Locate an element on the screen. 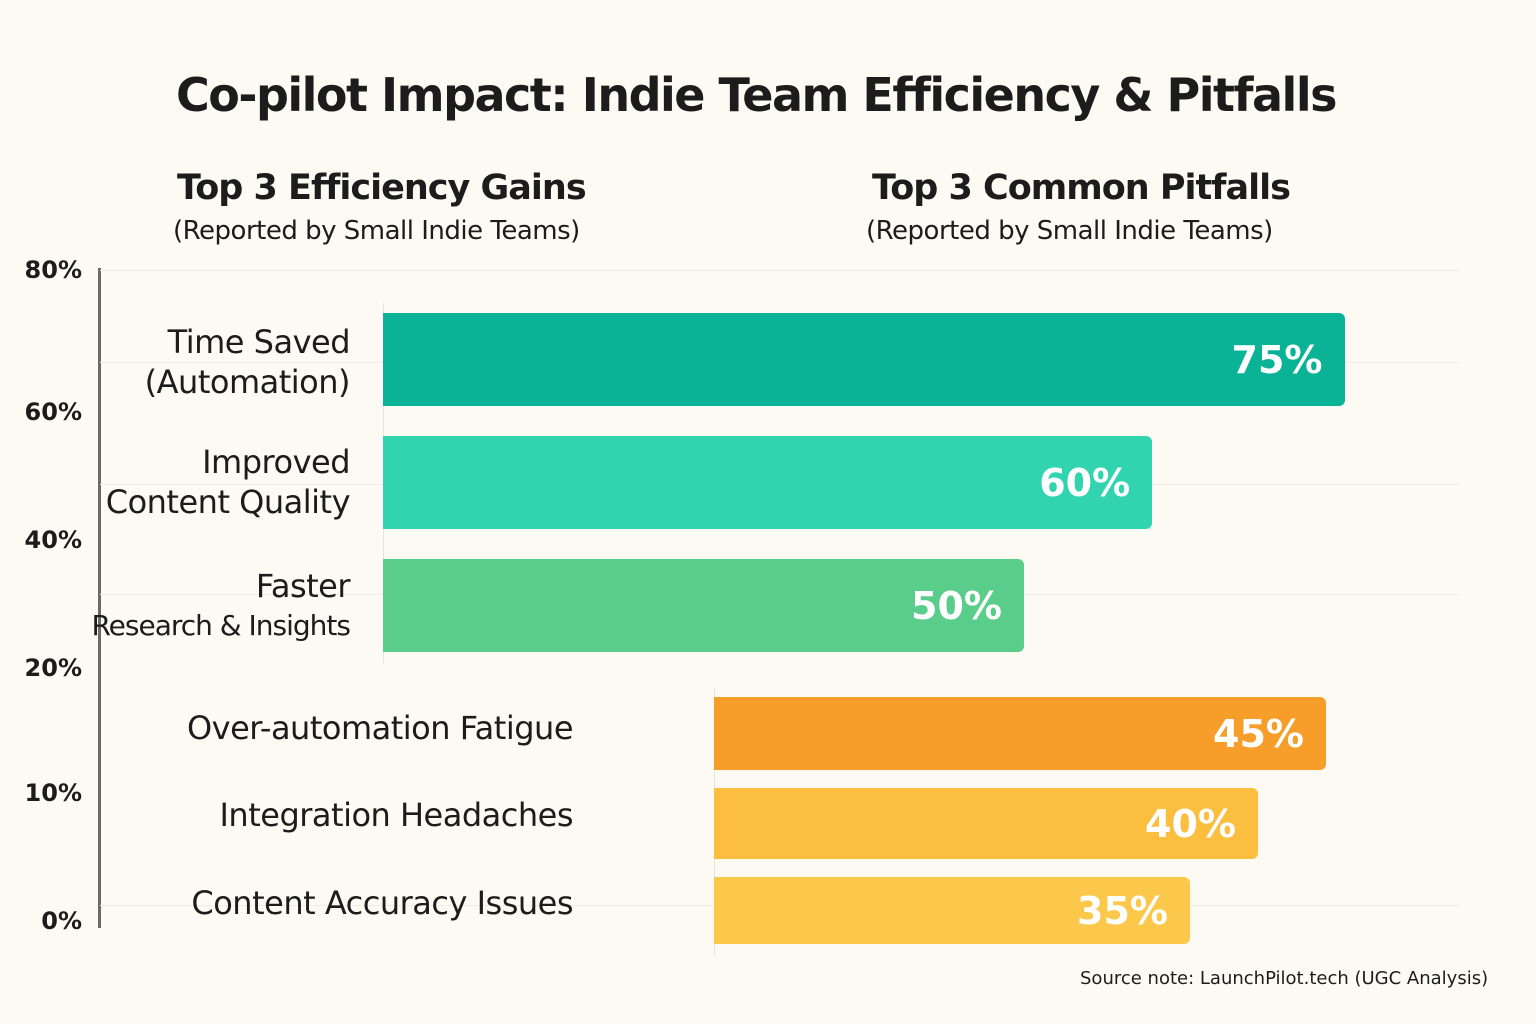 Image resolution: width=1536 pixels, height=1024 pixels. bar: 45% is located at coordinates (1020, 733).